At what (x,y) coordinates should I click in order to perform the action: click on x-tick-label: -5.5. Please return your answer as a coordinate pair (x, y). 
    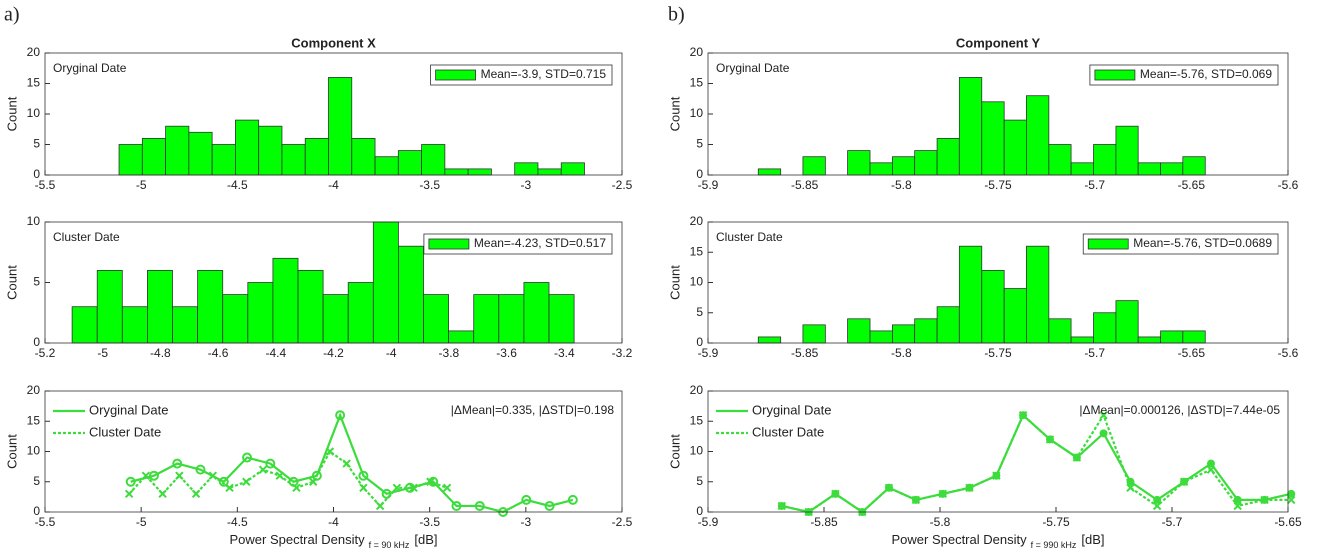
    Looking at the image, I should click on (45, 522).